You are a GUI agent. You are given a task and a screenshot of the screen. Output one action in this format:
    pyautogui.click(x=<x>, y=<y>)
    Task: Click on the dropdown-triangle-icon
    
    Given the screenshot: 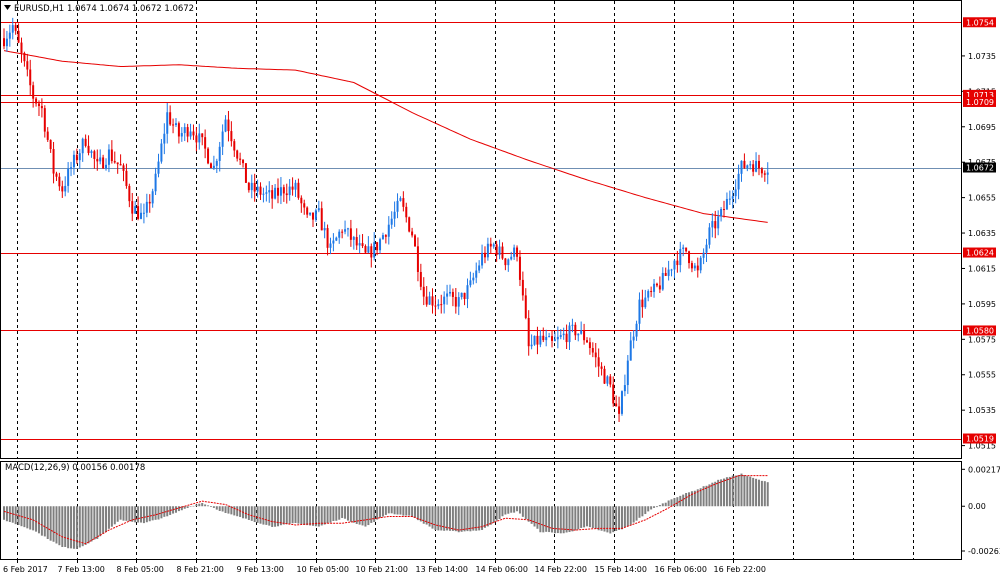 What is the action you would take?
    pyautogui.click(x=7, y=7)
    